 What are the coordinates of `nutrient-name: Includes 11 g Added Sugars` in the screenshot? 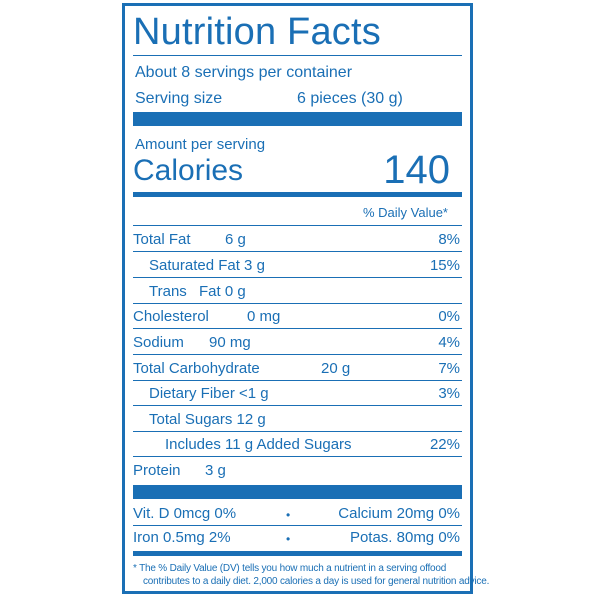 It's located at (258, 444).